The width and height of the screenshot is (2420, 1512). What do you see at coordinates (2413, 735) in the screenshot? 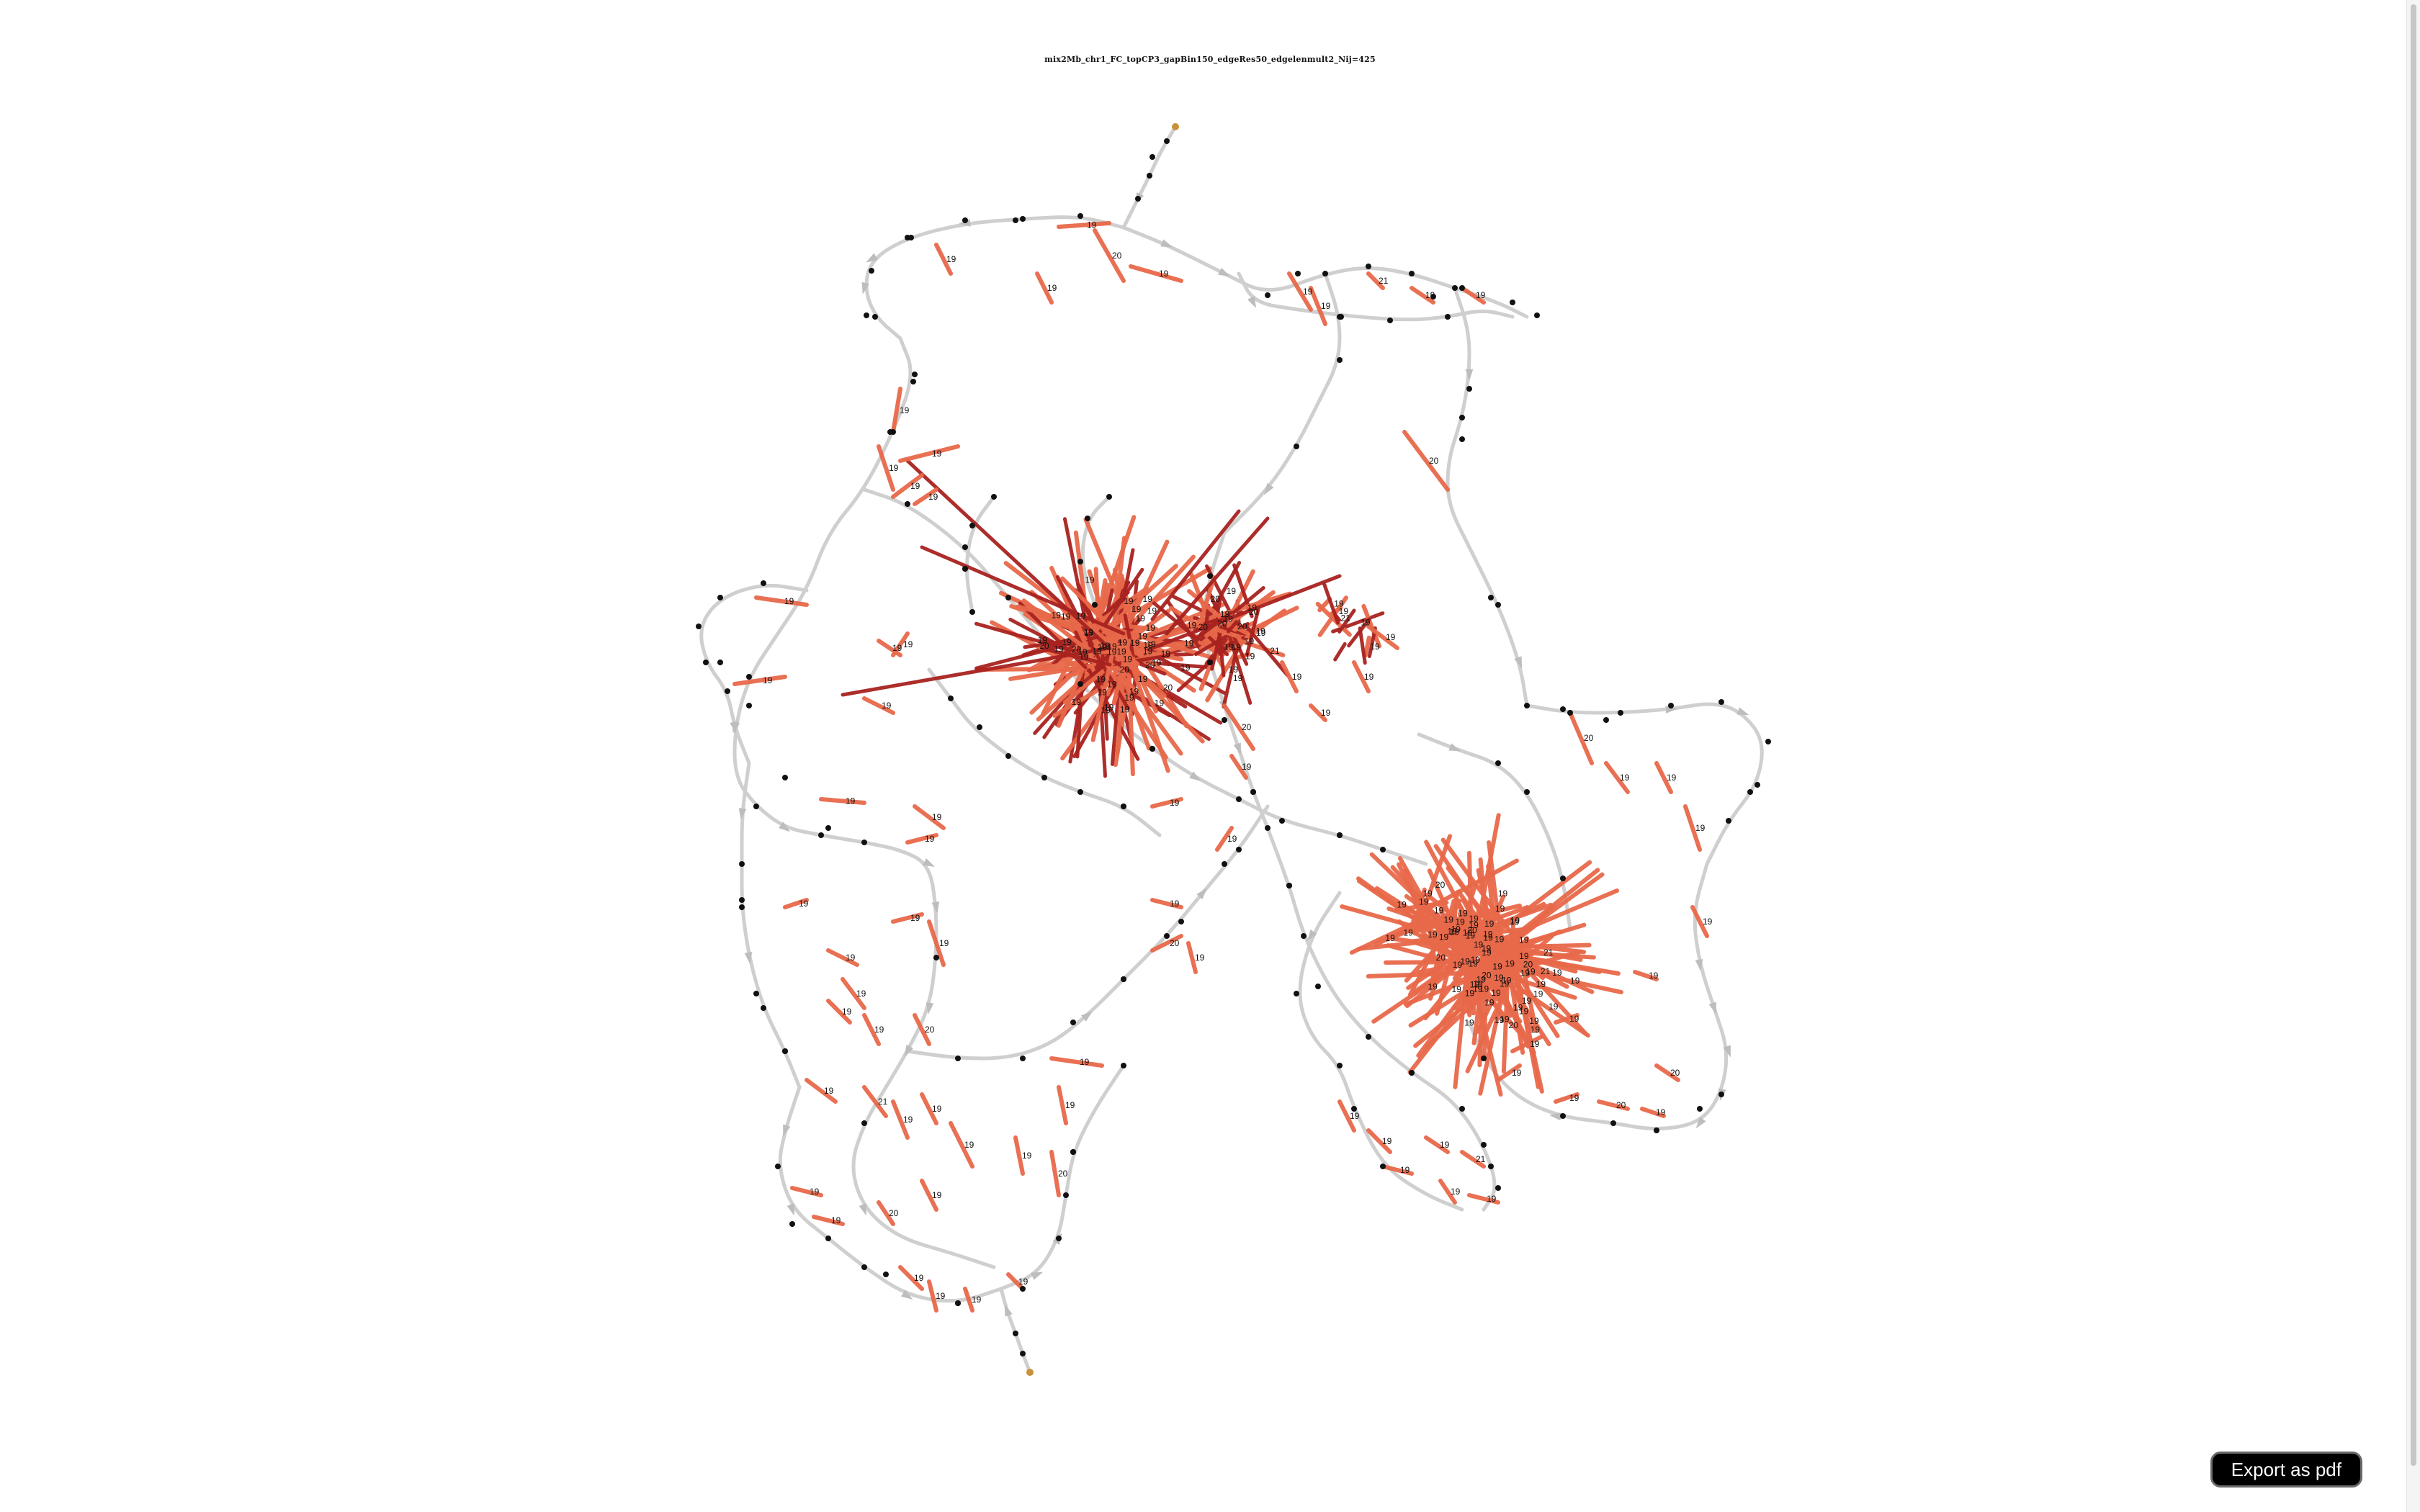
I see `scrollbar-thumb` at bounding box center [2413, 735].